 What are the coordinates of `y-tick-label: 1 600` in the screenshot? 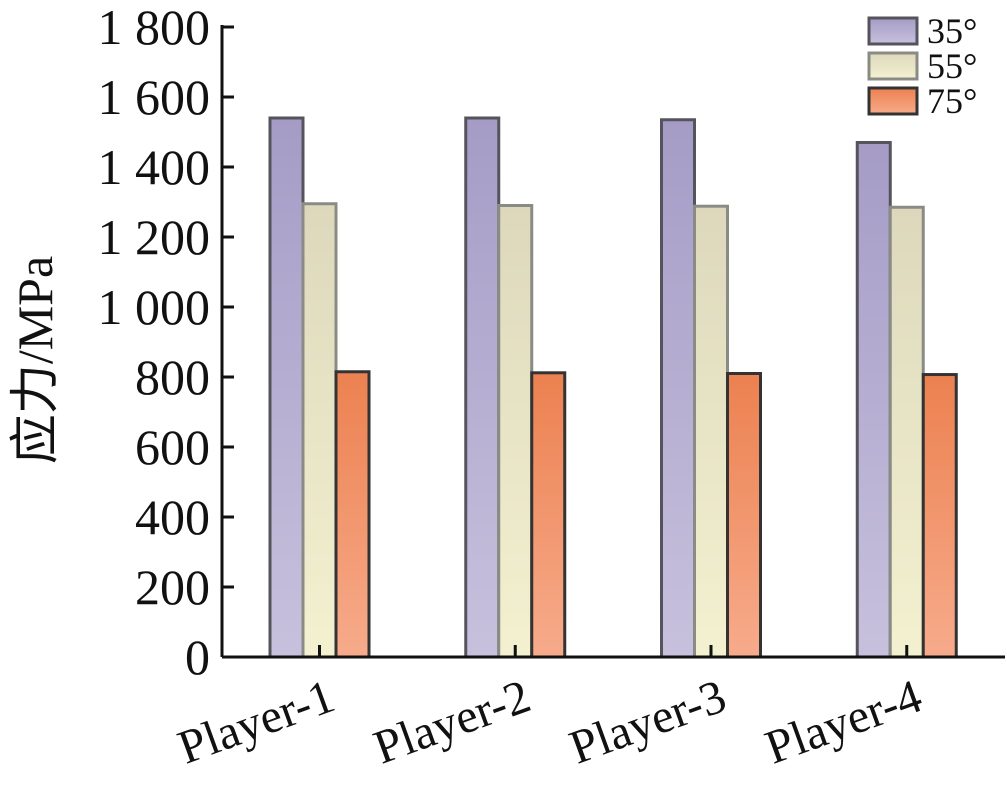 It's located at (154, 97).